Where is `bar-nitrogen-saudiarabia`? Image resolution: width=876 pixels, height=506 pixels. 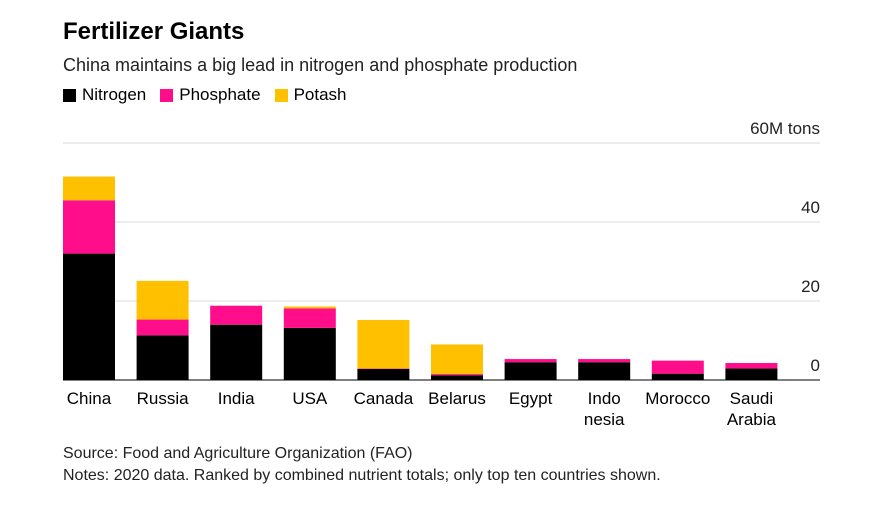 bar-nitrogen-saudiarabia is located at coordinates (751, 374).